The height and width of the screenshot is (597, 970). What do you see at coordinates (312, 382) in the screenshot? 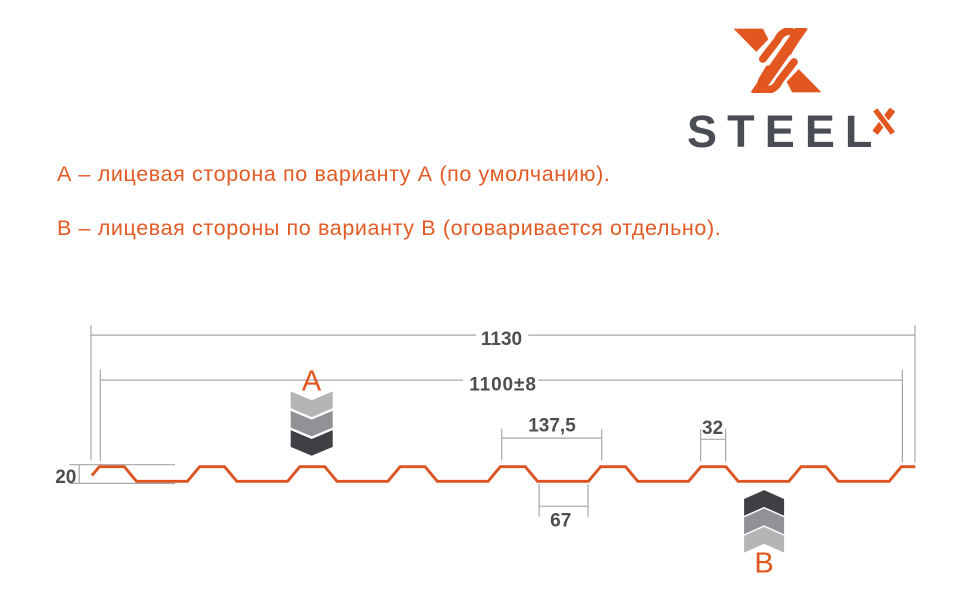
I see `svg-text: А` at bounding box center [312, 382].